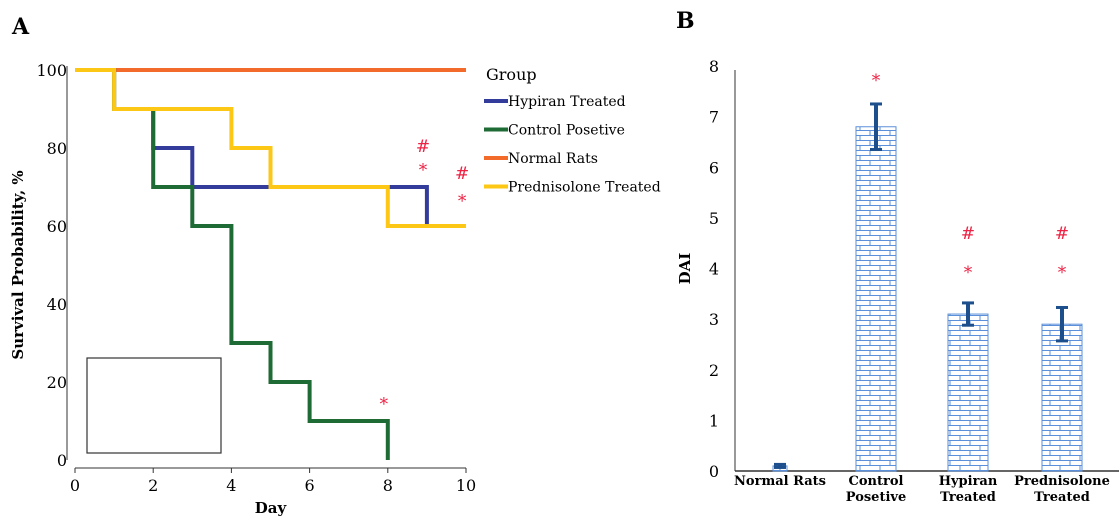  Describe the element at coordinates (1062, 481) in the screenshot. I see `category-label-line: Prednisolone` at that location.